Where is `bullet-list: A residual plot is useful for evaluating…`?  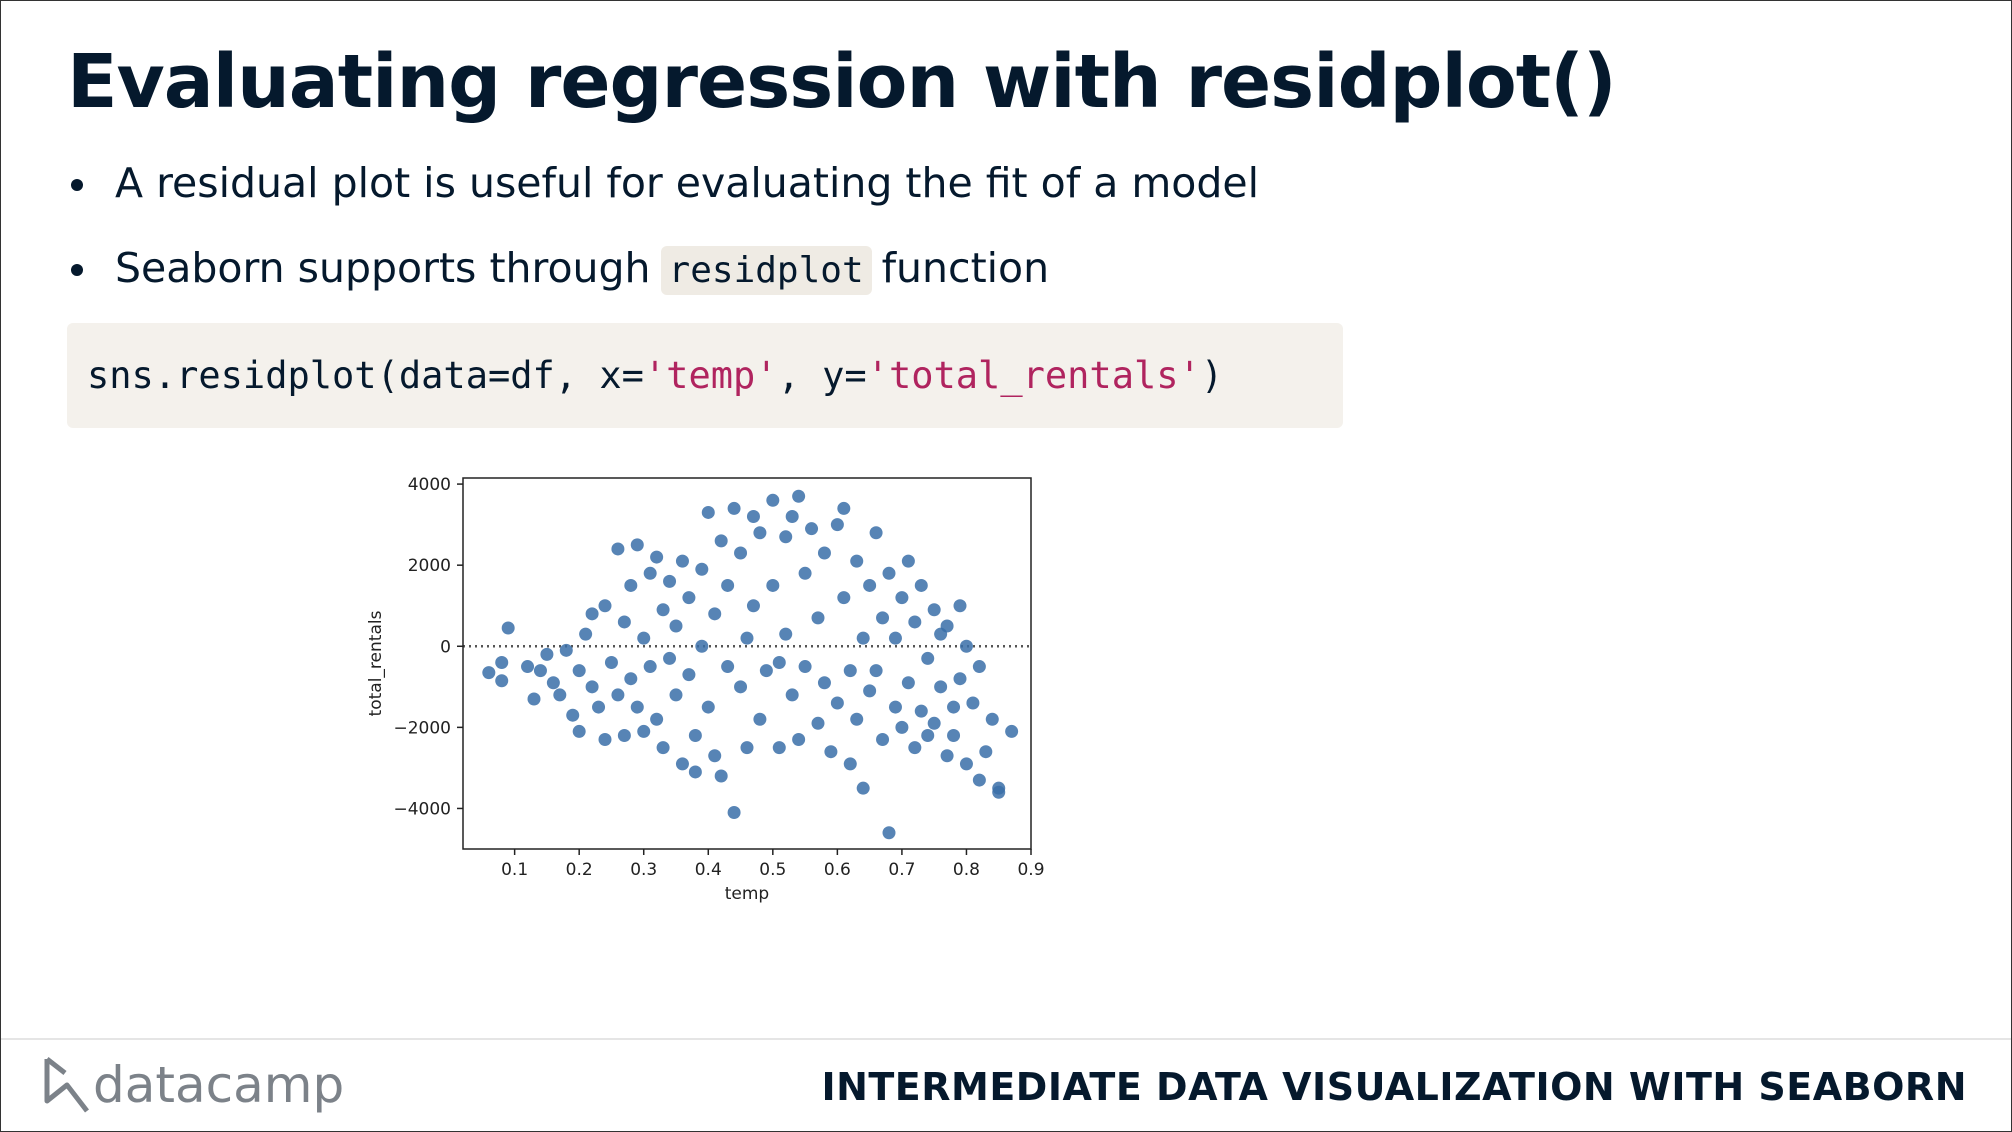 bullet-list: A residual plot is useful for evaluating… is located at coordinates (663, 238).